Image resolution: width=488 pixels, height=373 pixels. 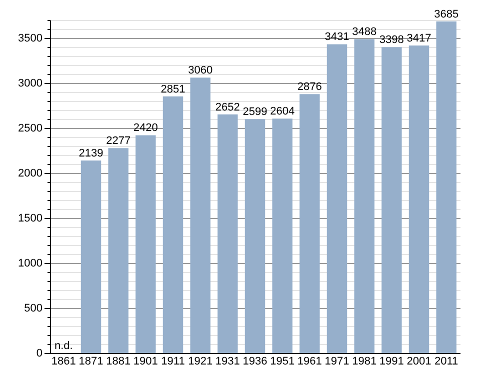 What do you see at coordinates (419, 38) in the screenshot?
I see `data-label: 3417` at bounding box center [419, 38].